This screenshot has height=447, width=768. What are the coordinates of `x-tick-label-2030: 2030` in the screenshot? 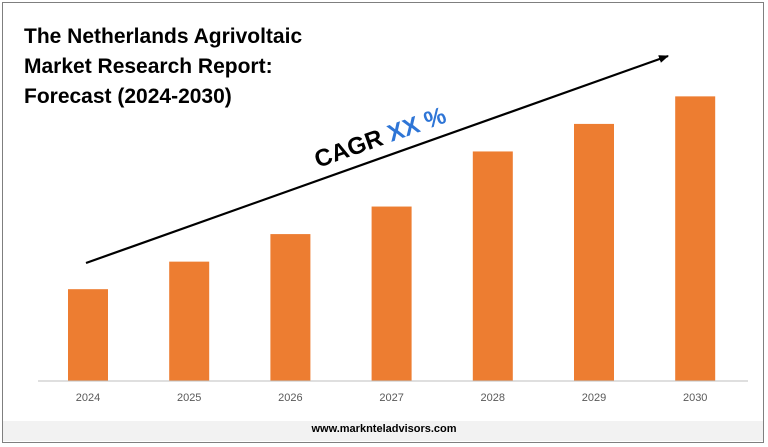 It's located at (695, 398).